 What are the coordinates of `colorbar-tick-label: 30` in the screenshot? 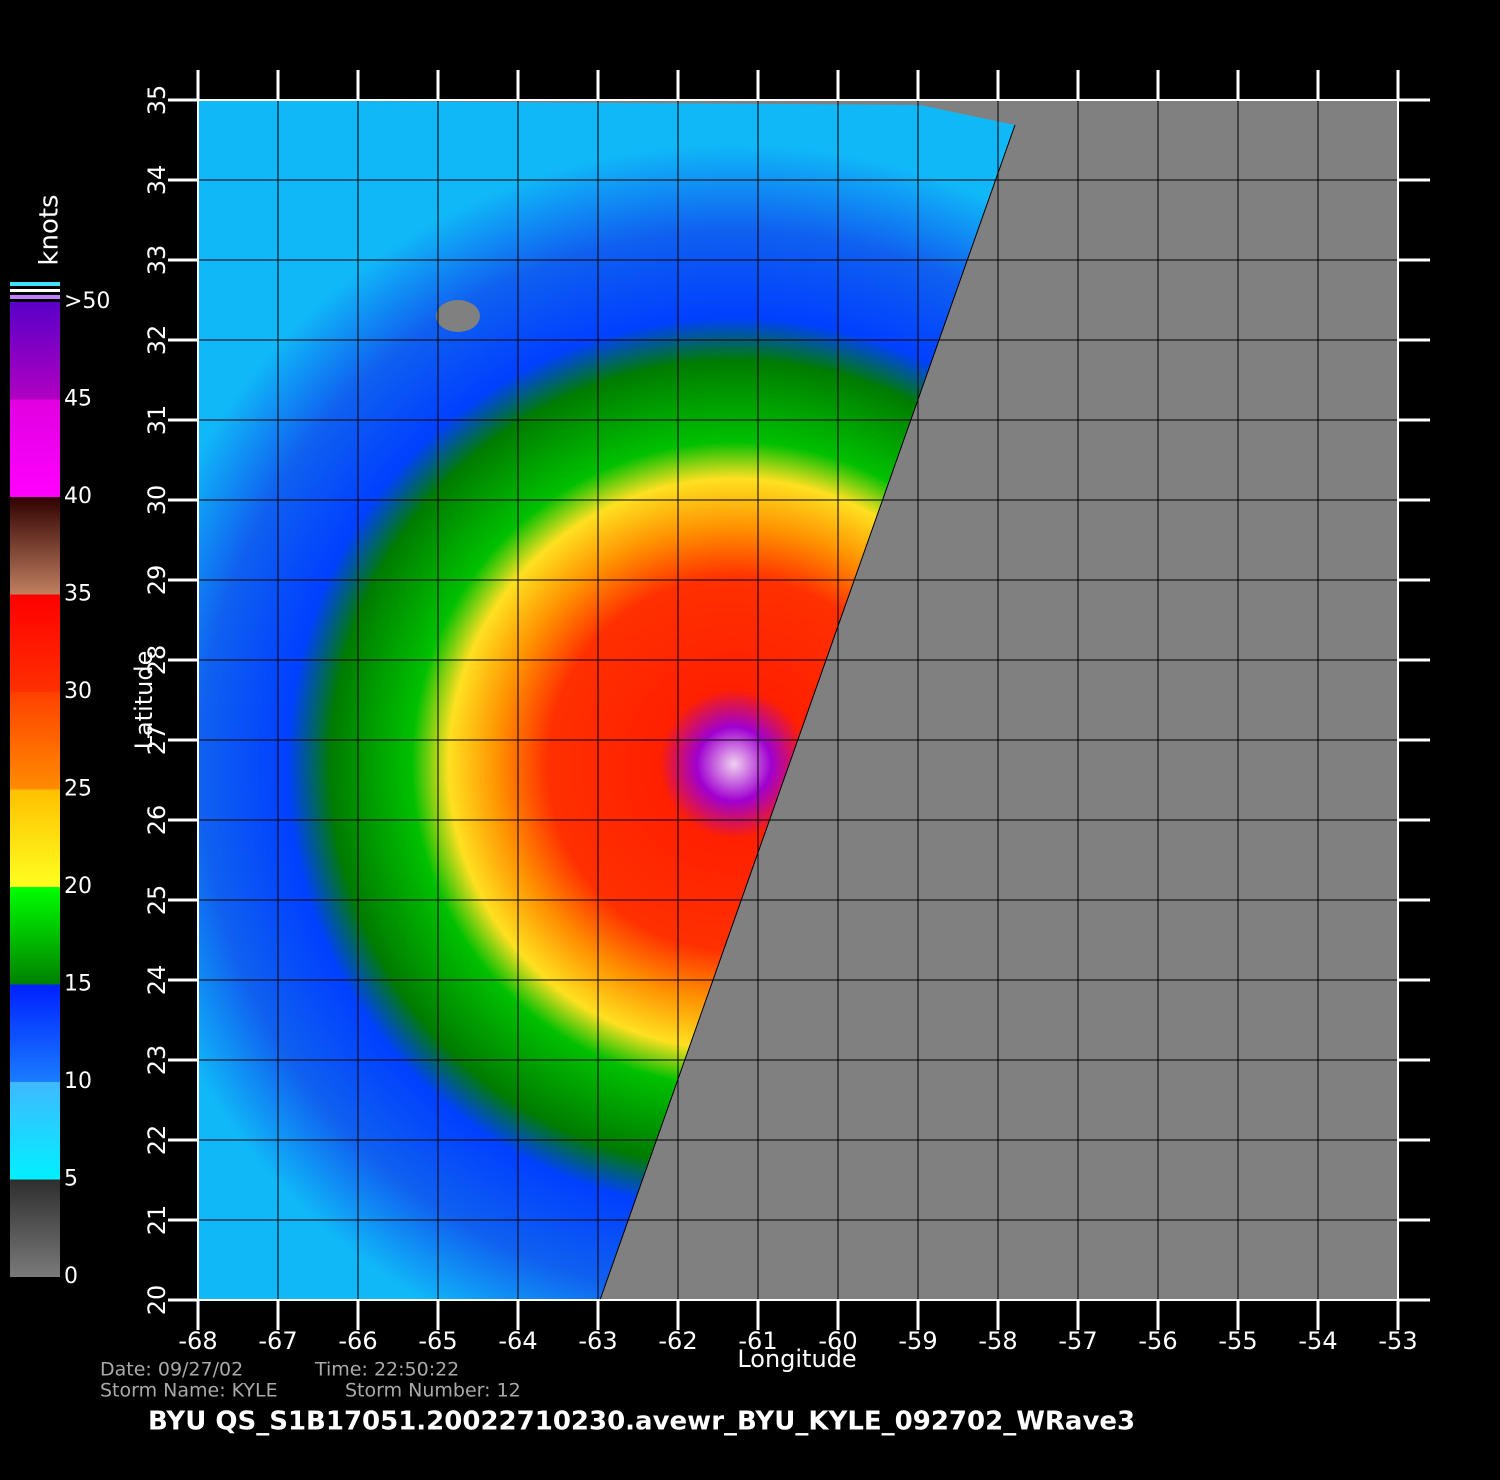 It's located at (78, 691).